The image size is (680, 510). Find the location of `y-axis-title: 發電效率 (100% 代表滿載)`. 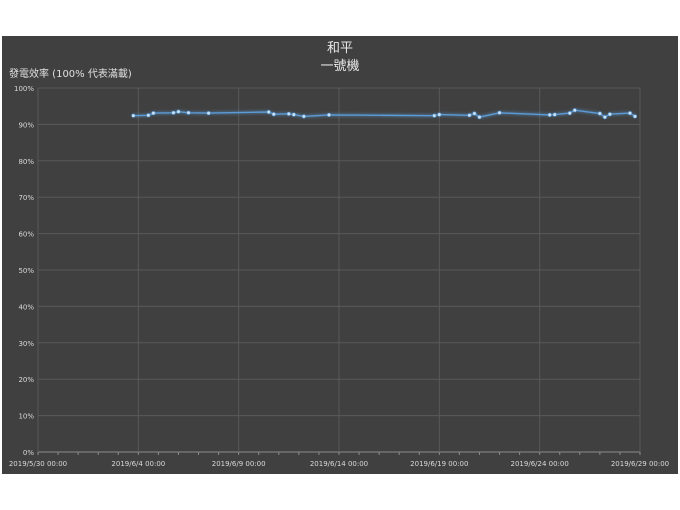

y-axis-title: 發電效率 (100% 代表滿載) is located at coordinates (70, 74).